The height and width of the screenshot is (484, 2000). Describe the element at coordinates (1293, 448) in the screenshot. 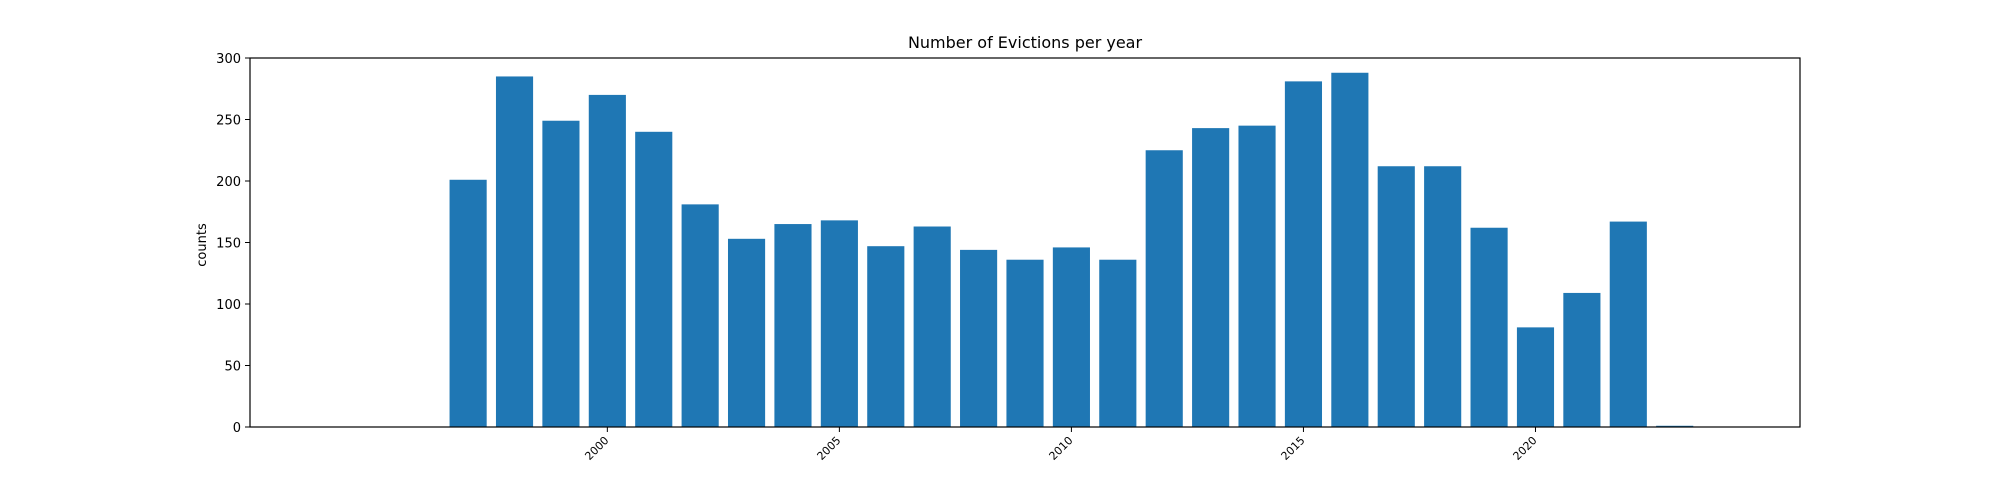

I see `x-tick-label: 2015` at that location.